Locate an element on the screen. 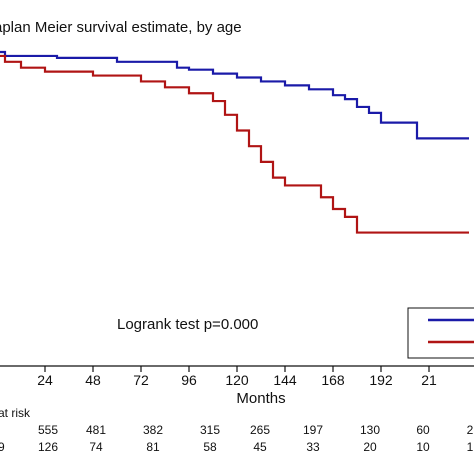  risk-row-label-2: 9 is located at coordinates (2, 447).